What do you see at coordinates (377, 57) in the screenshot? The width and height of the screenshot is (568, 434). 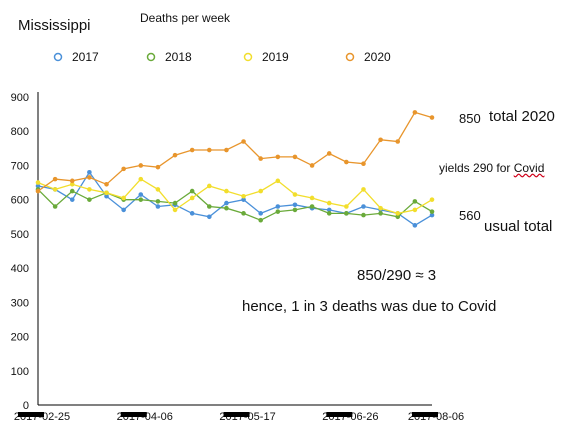 I see `legend-label: 2020` at bounding box center [377, 57].